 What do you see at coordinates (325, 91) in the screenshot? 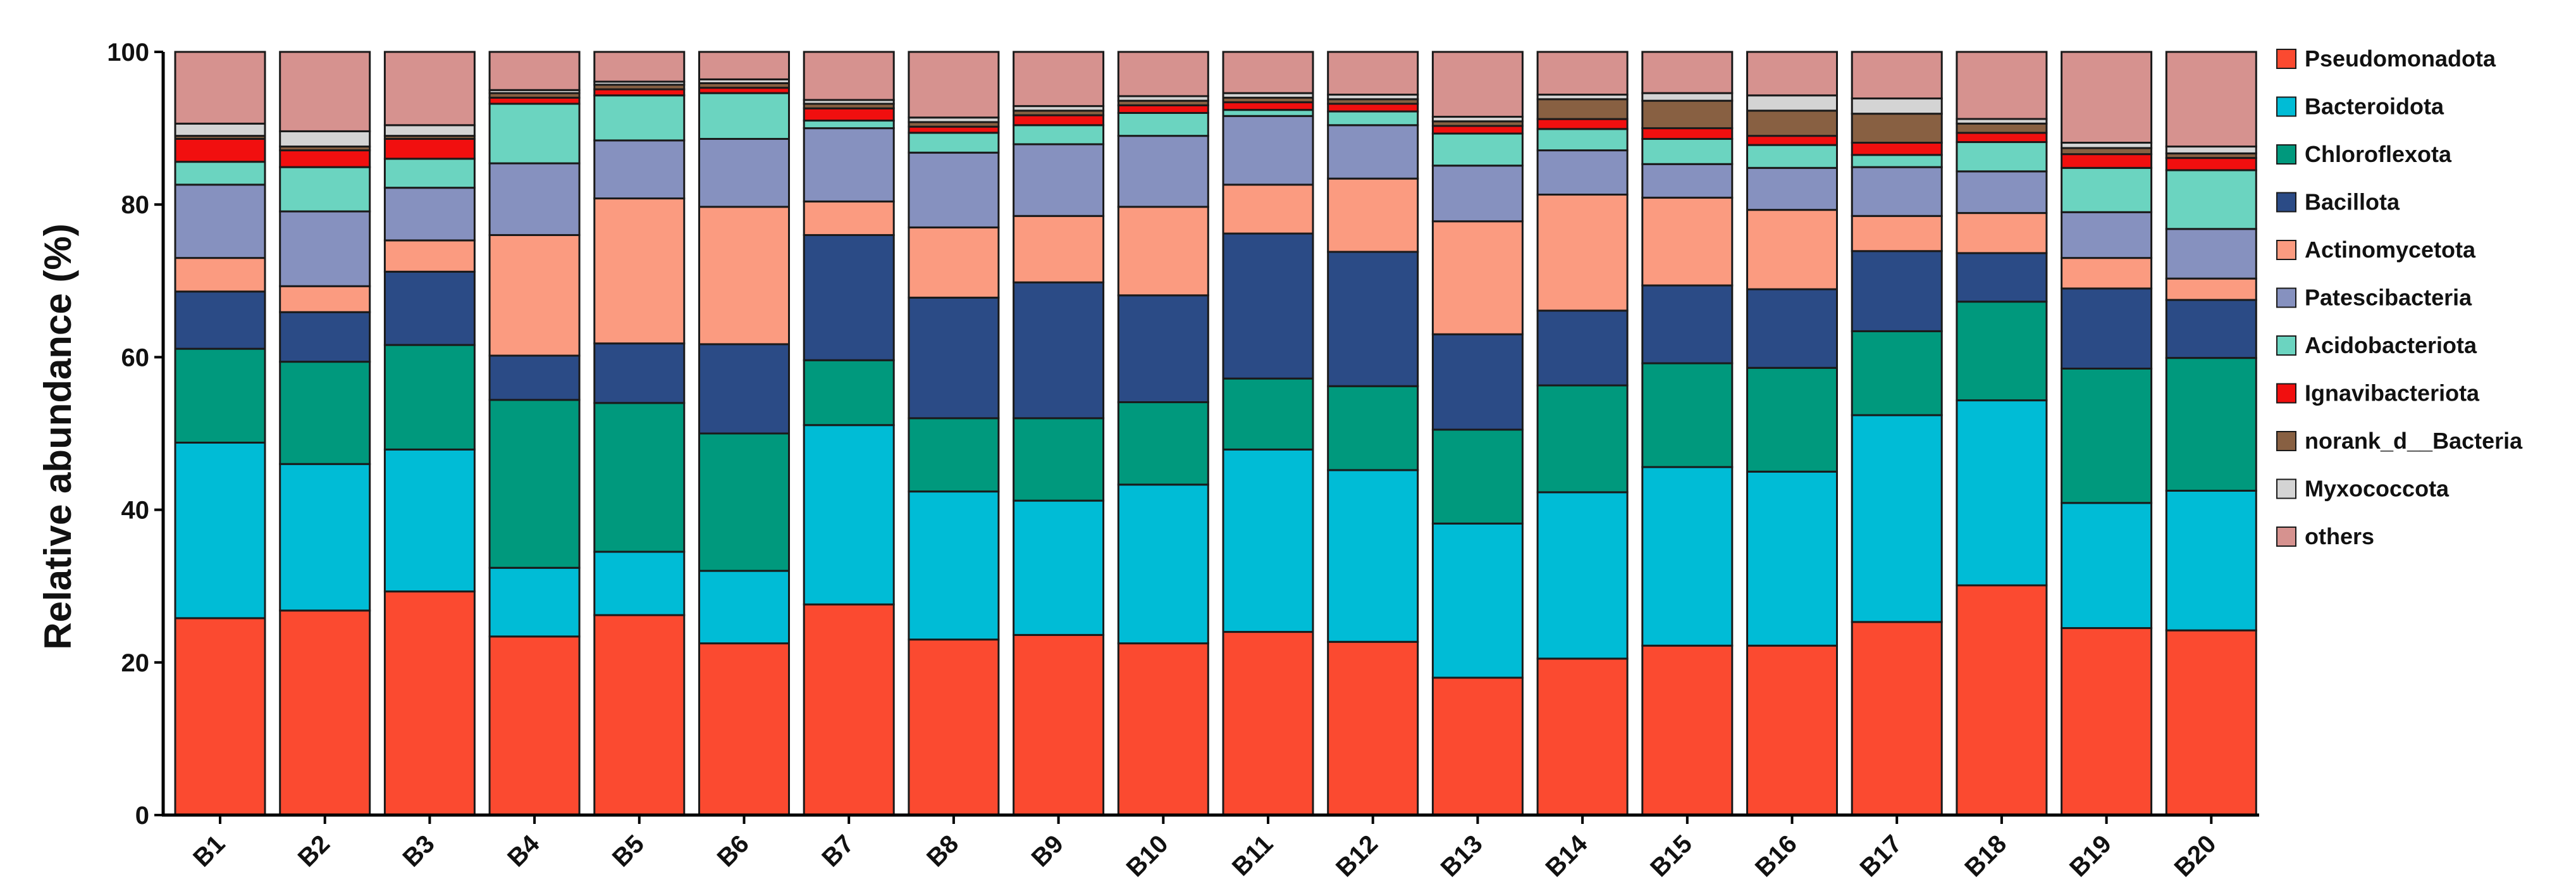
I see `bar-segment-b2-others` at bounding box center [325, 91].